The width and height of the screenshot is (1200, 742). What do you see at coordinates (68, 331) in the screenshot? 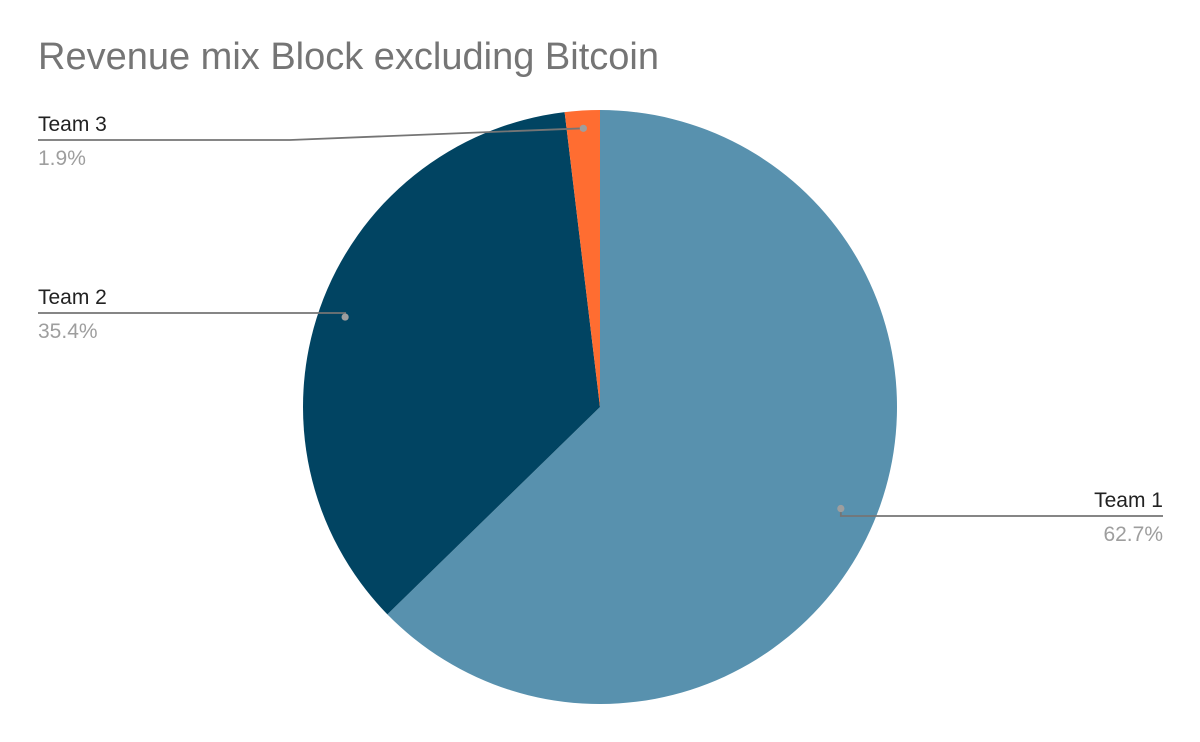
I see `slice-value-team-2: 35.4%` at bounding box center [68, 331].